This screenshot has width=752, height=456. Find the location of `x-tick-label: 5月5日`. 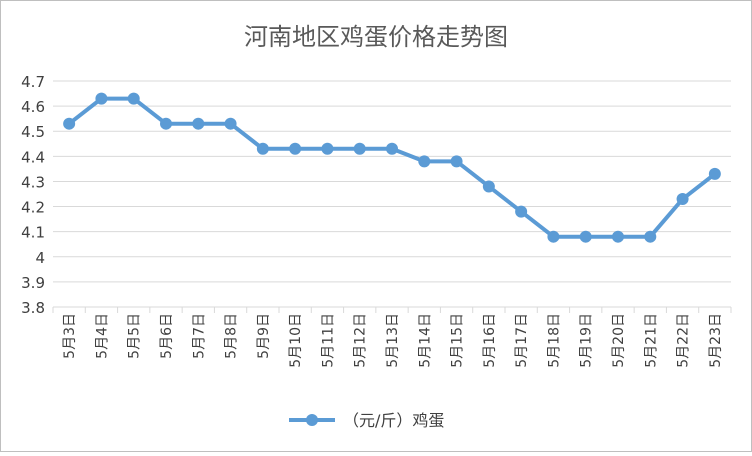

x-tick-label: 5月5日 is located at coordinates (135, 336).